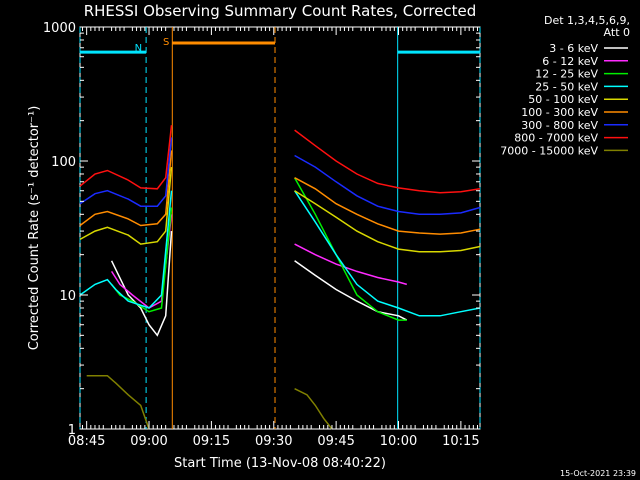  What do you see at coordinates (273, 441) in the screenshot?
I see `x-tick-label: 09:30` at bounding box center [273, 441].